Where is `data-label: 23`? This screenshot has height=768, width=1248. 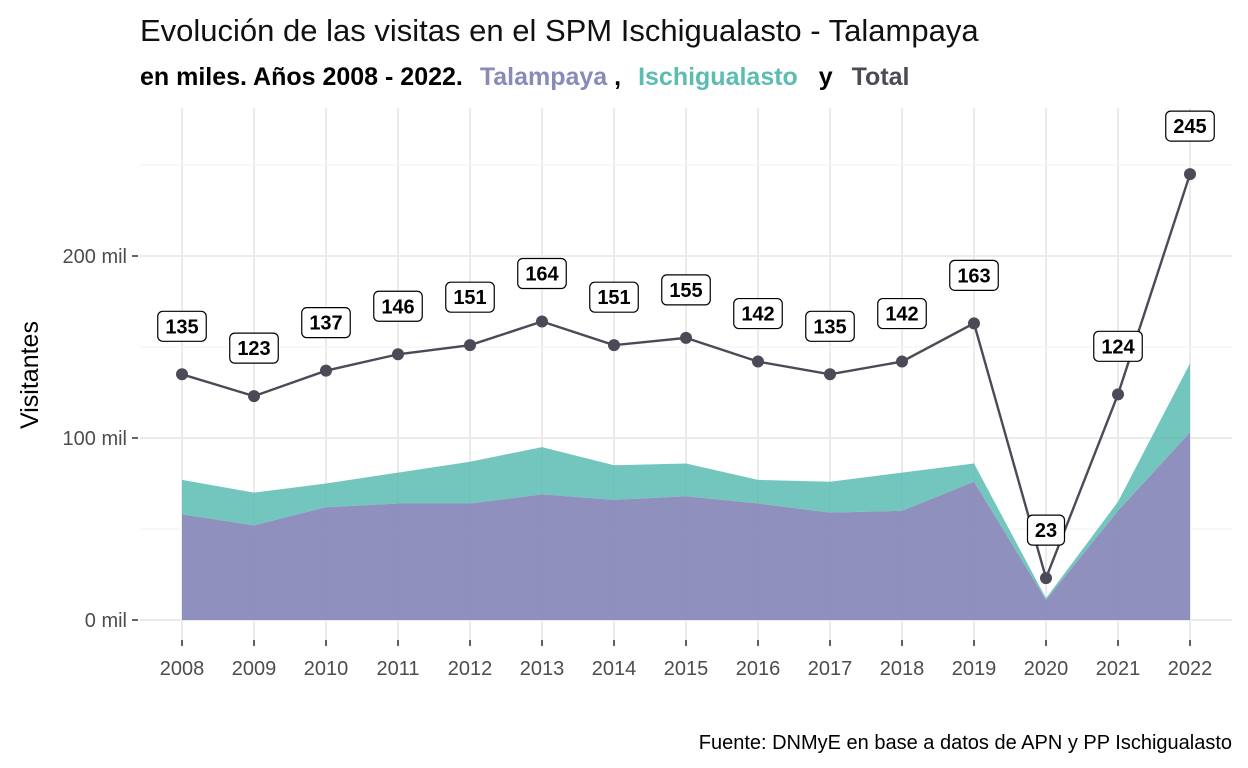 data-label: 23 is located at coordinates (1046, 531).